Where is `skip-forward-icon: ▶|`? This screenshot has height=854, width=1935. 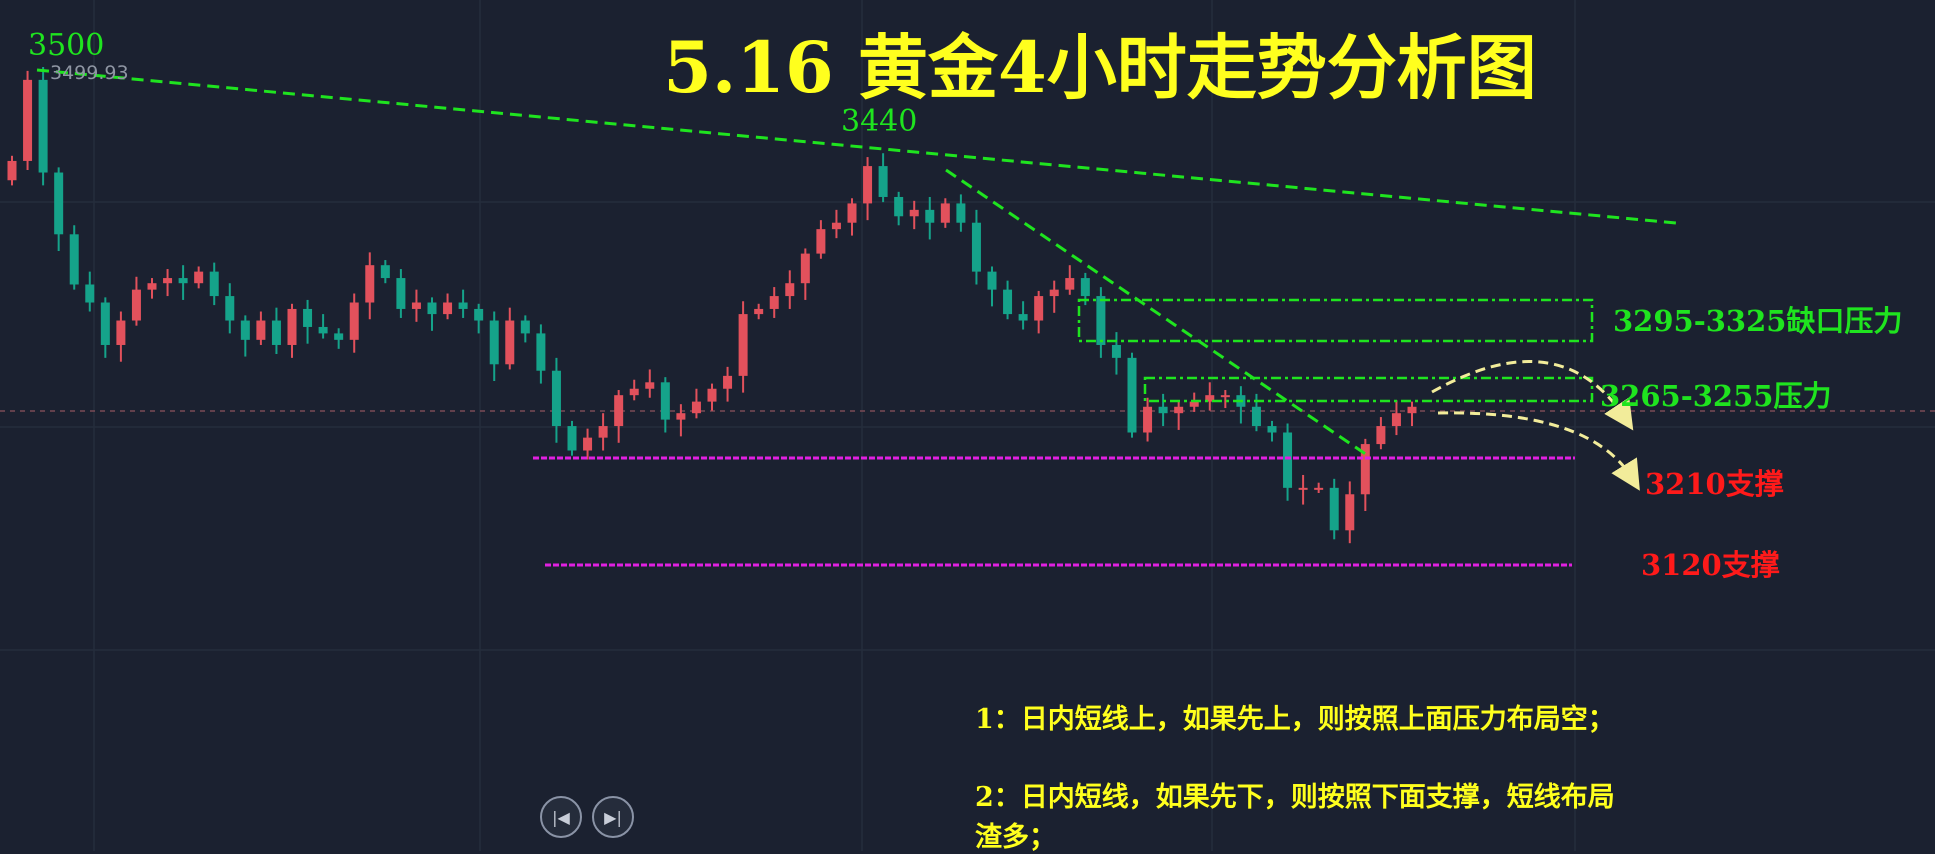 skip-forward-icon: ▶| is located at coordinates (613, 817).